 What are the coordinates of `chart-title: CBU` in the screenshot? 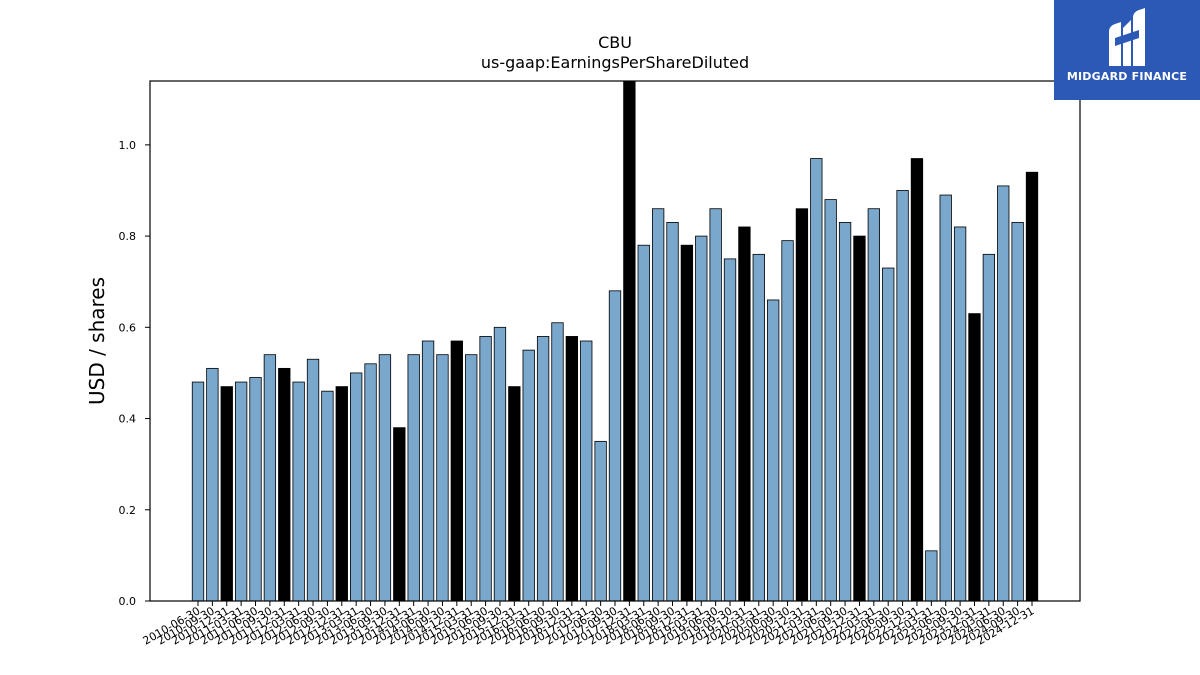 It's located at (615, 42).